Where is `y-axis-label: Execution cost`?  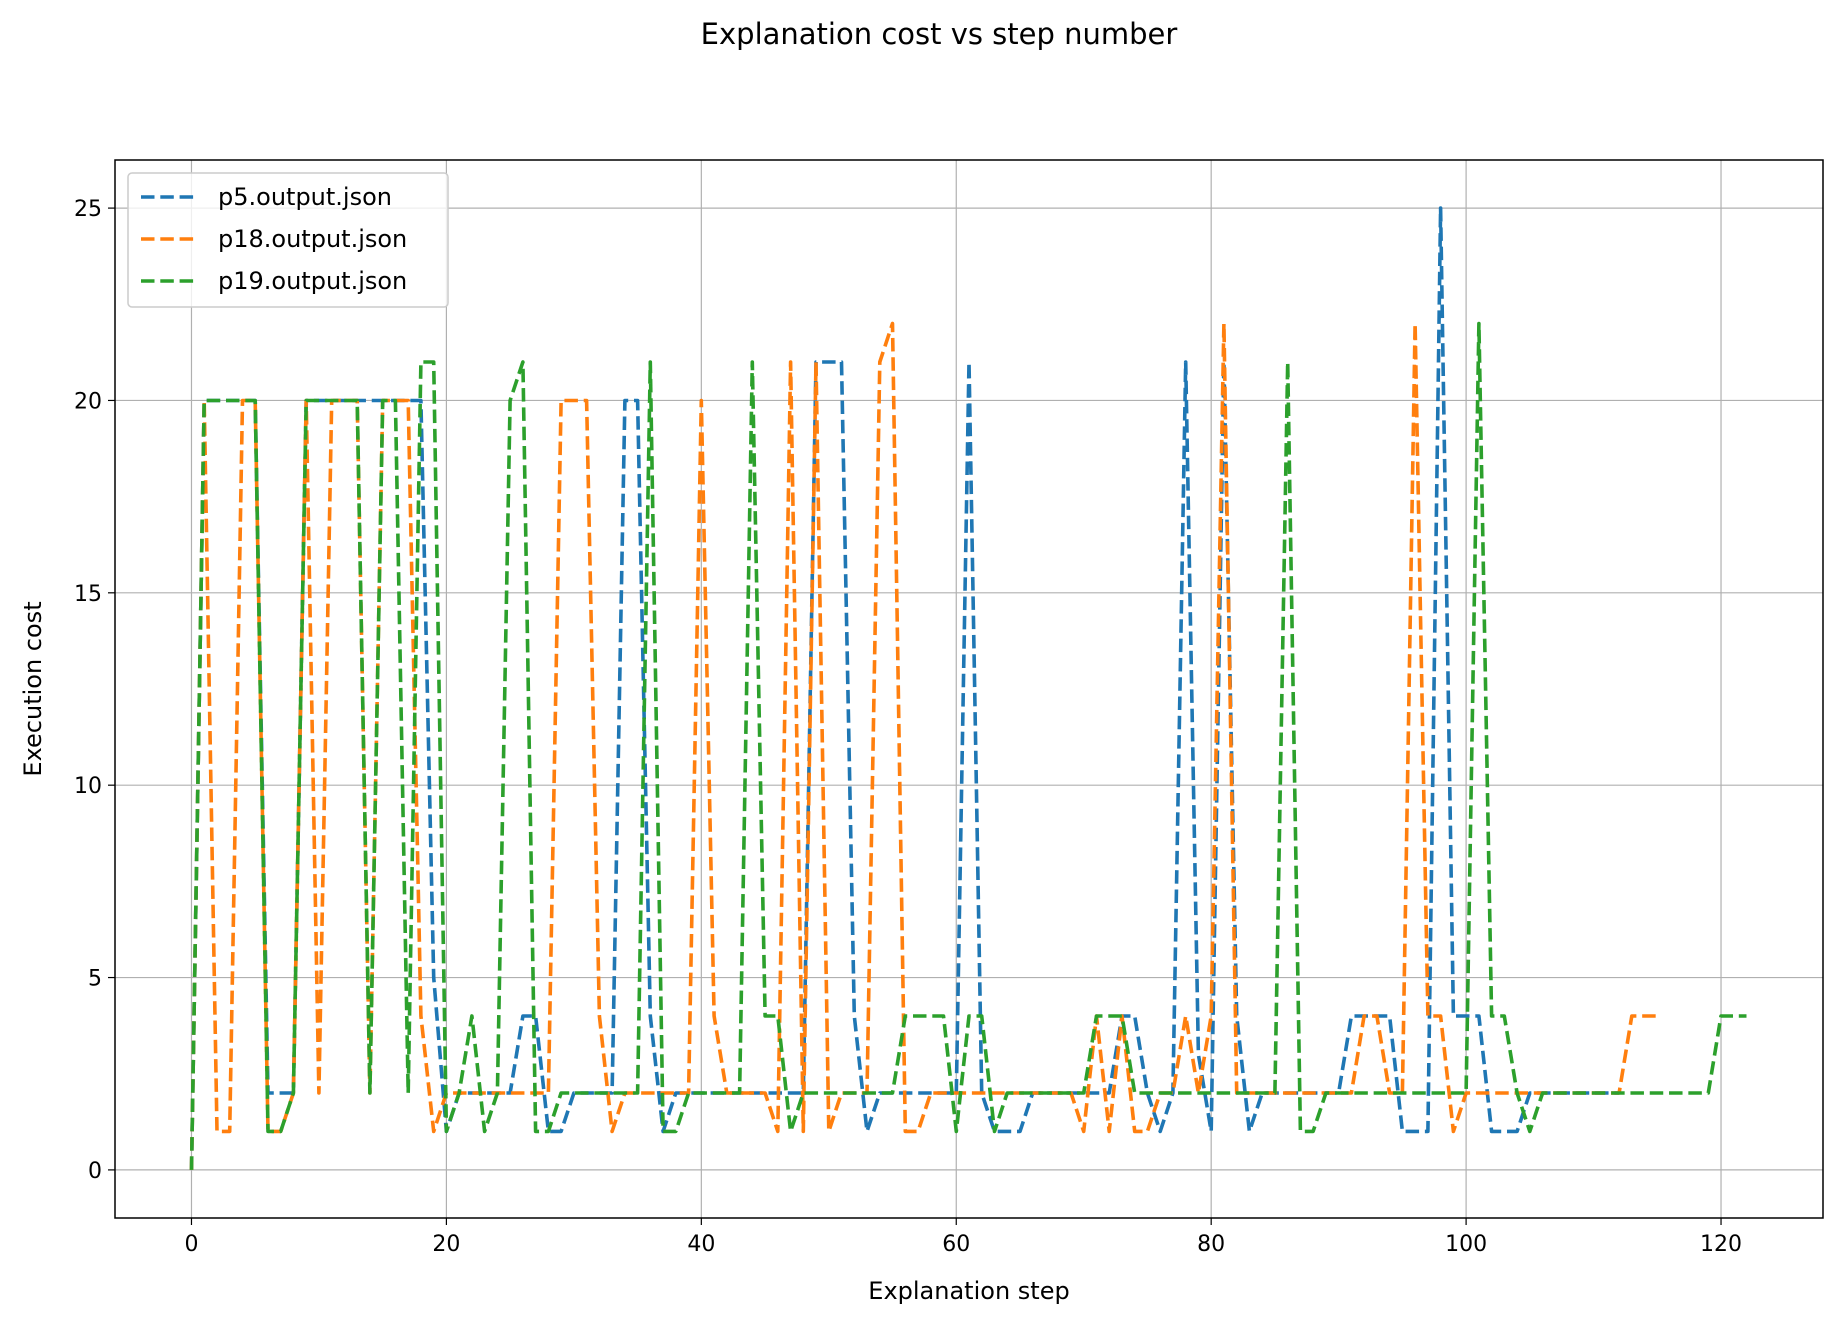 y-axis-label: Execution cost is located at coordinates (33, 688).